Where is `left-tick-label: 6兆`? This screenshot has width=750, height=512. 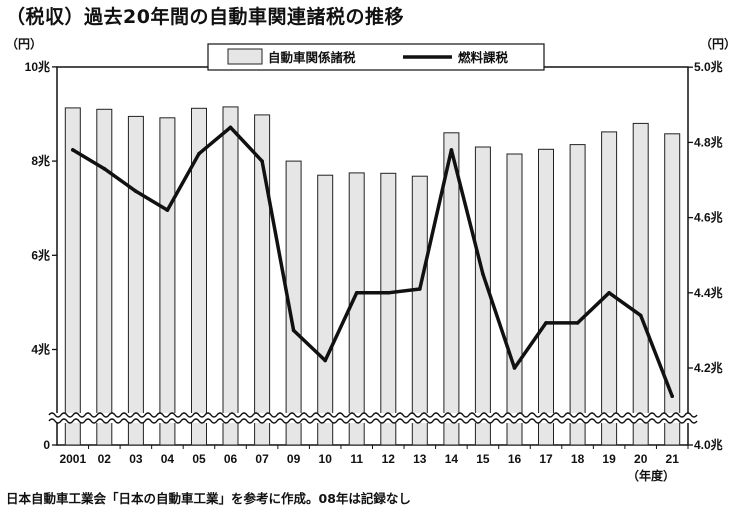 left-tick-label: 6兆 is located at coordinates (40, 254).